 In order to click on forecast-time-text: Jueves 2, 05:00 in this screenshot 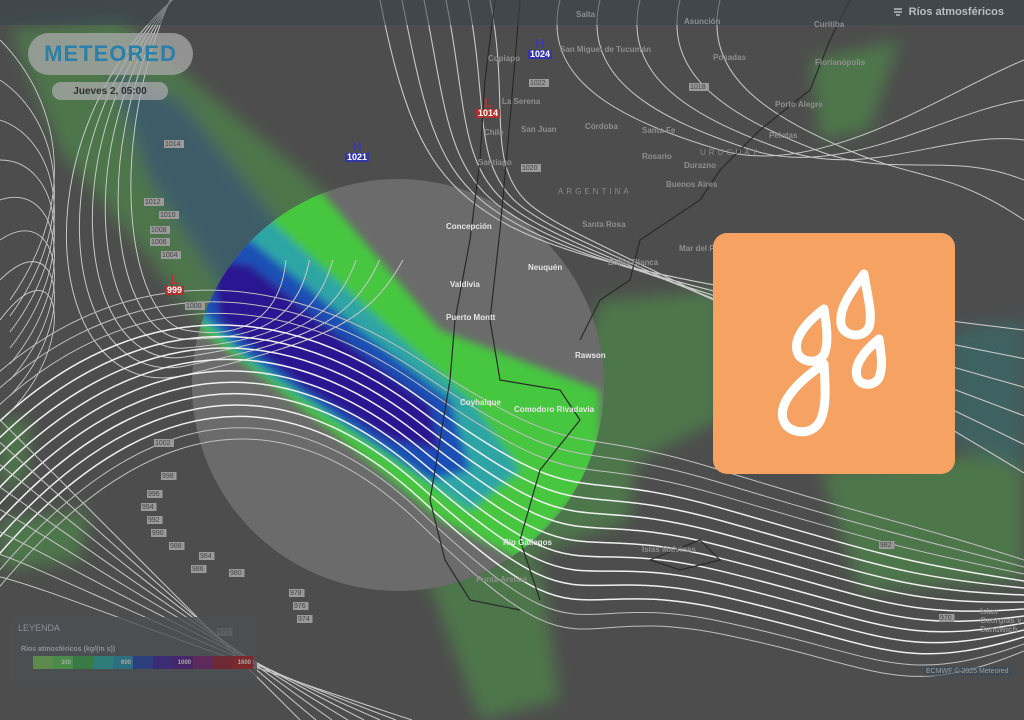, I will do `click(110, 91)`.